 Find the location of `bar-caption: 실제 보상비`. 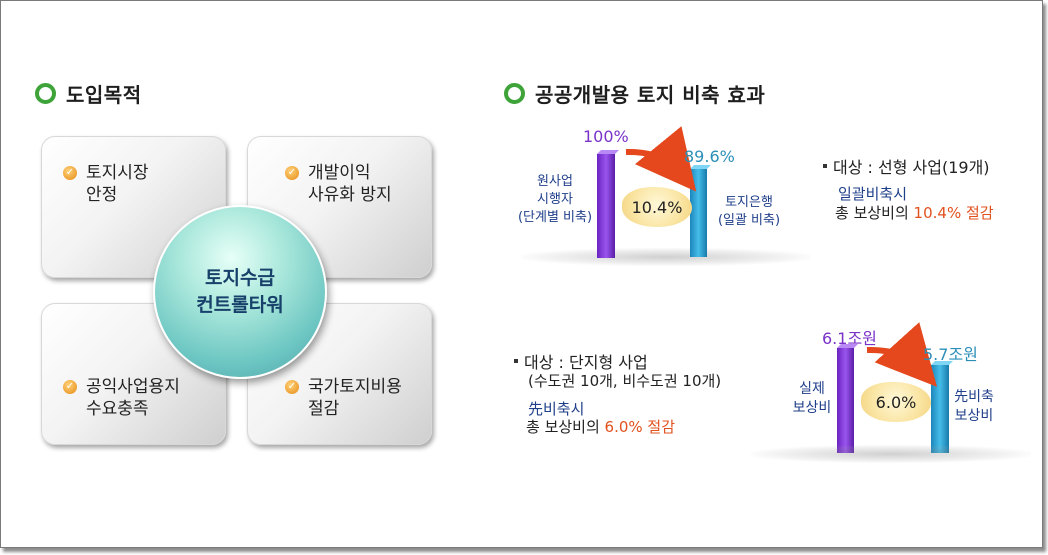

bar-caption: 실제 보상비 is located at coordinates (812, 398).